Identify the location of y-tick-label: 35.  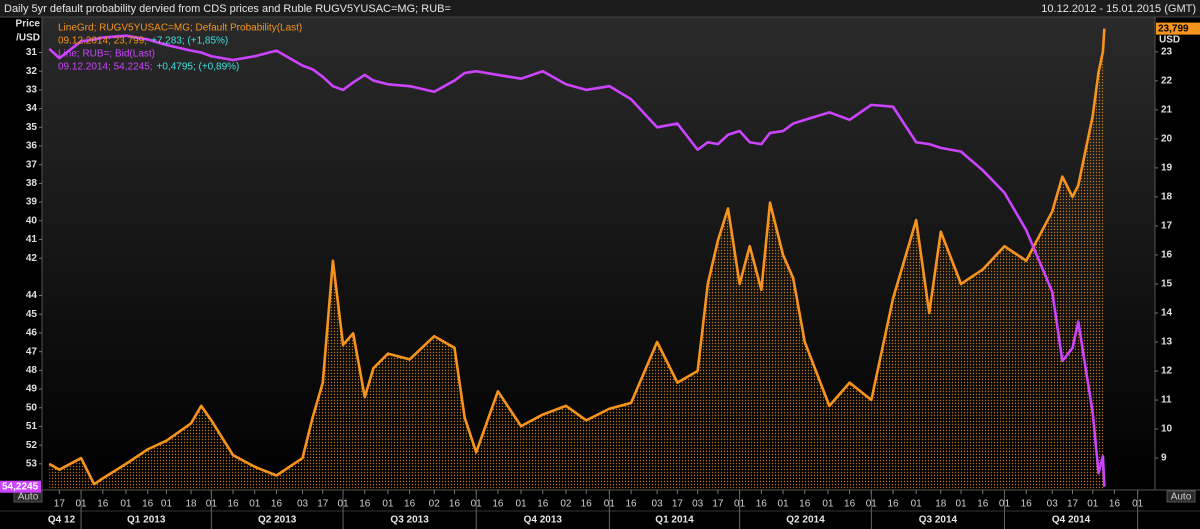
(32, 127).